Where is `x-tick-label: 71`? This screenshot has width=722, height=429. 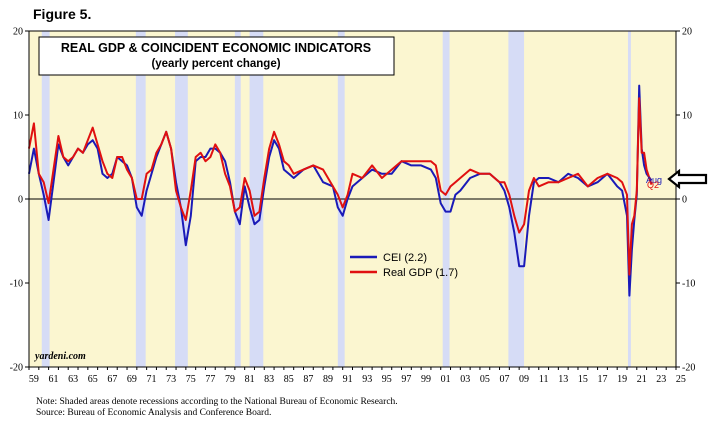 x-tick-label: 71 is located at coordinates (152, 379).